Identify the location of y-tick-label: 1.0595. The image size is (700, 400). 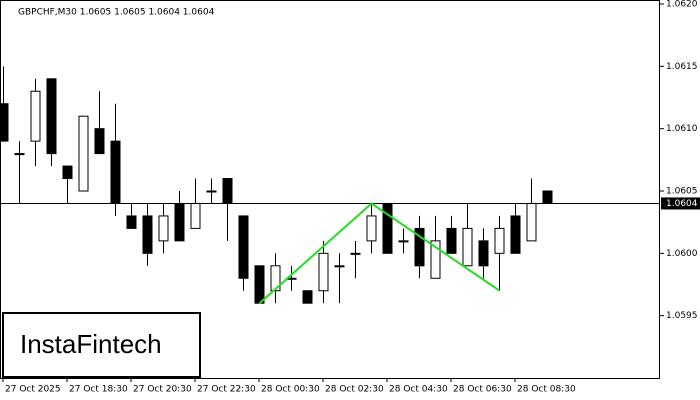
(682, 316).